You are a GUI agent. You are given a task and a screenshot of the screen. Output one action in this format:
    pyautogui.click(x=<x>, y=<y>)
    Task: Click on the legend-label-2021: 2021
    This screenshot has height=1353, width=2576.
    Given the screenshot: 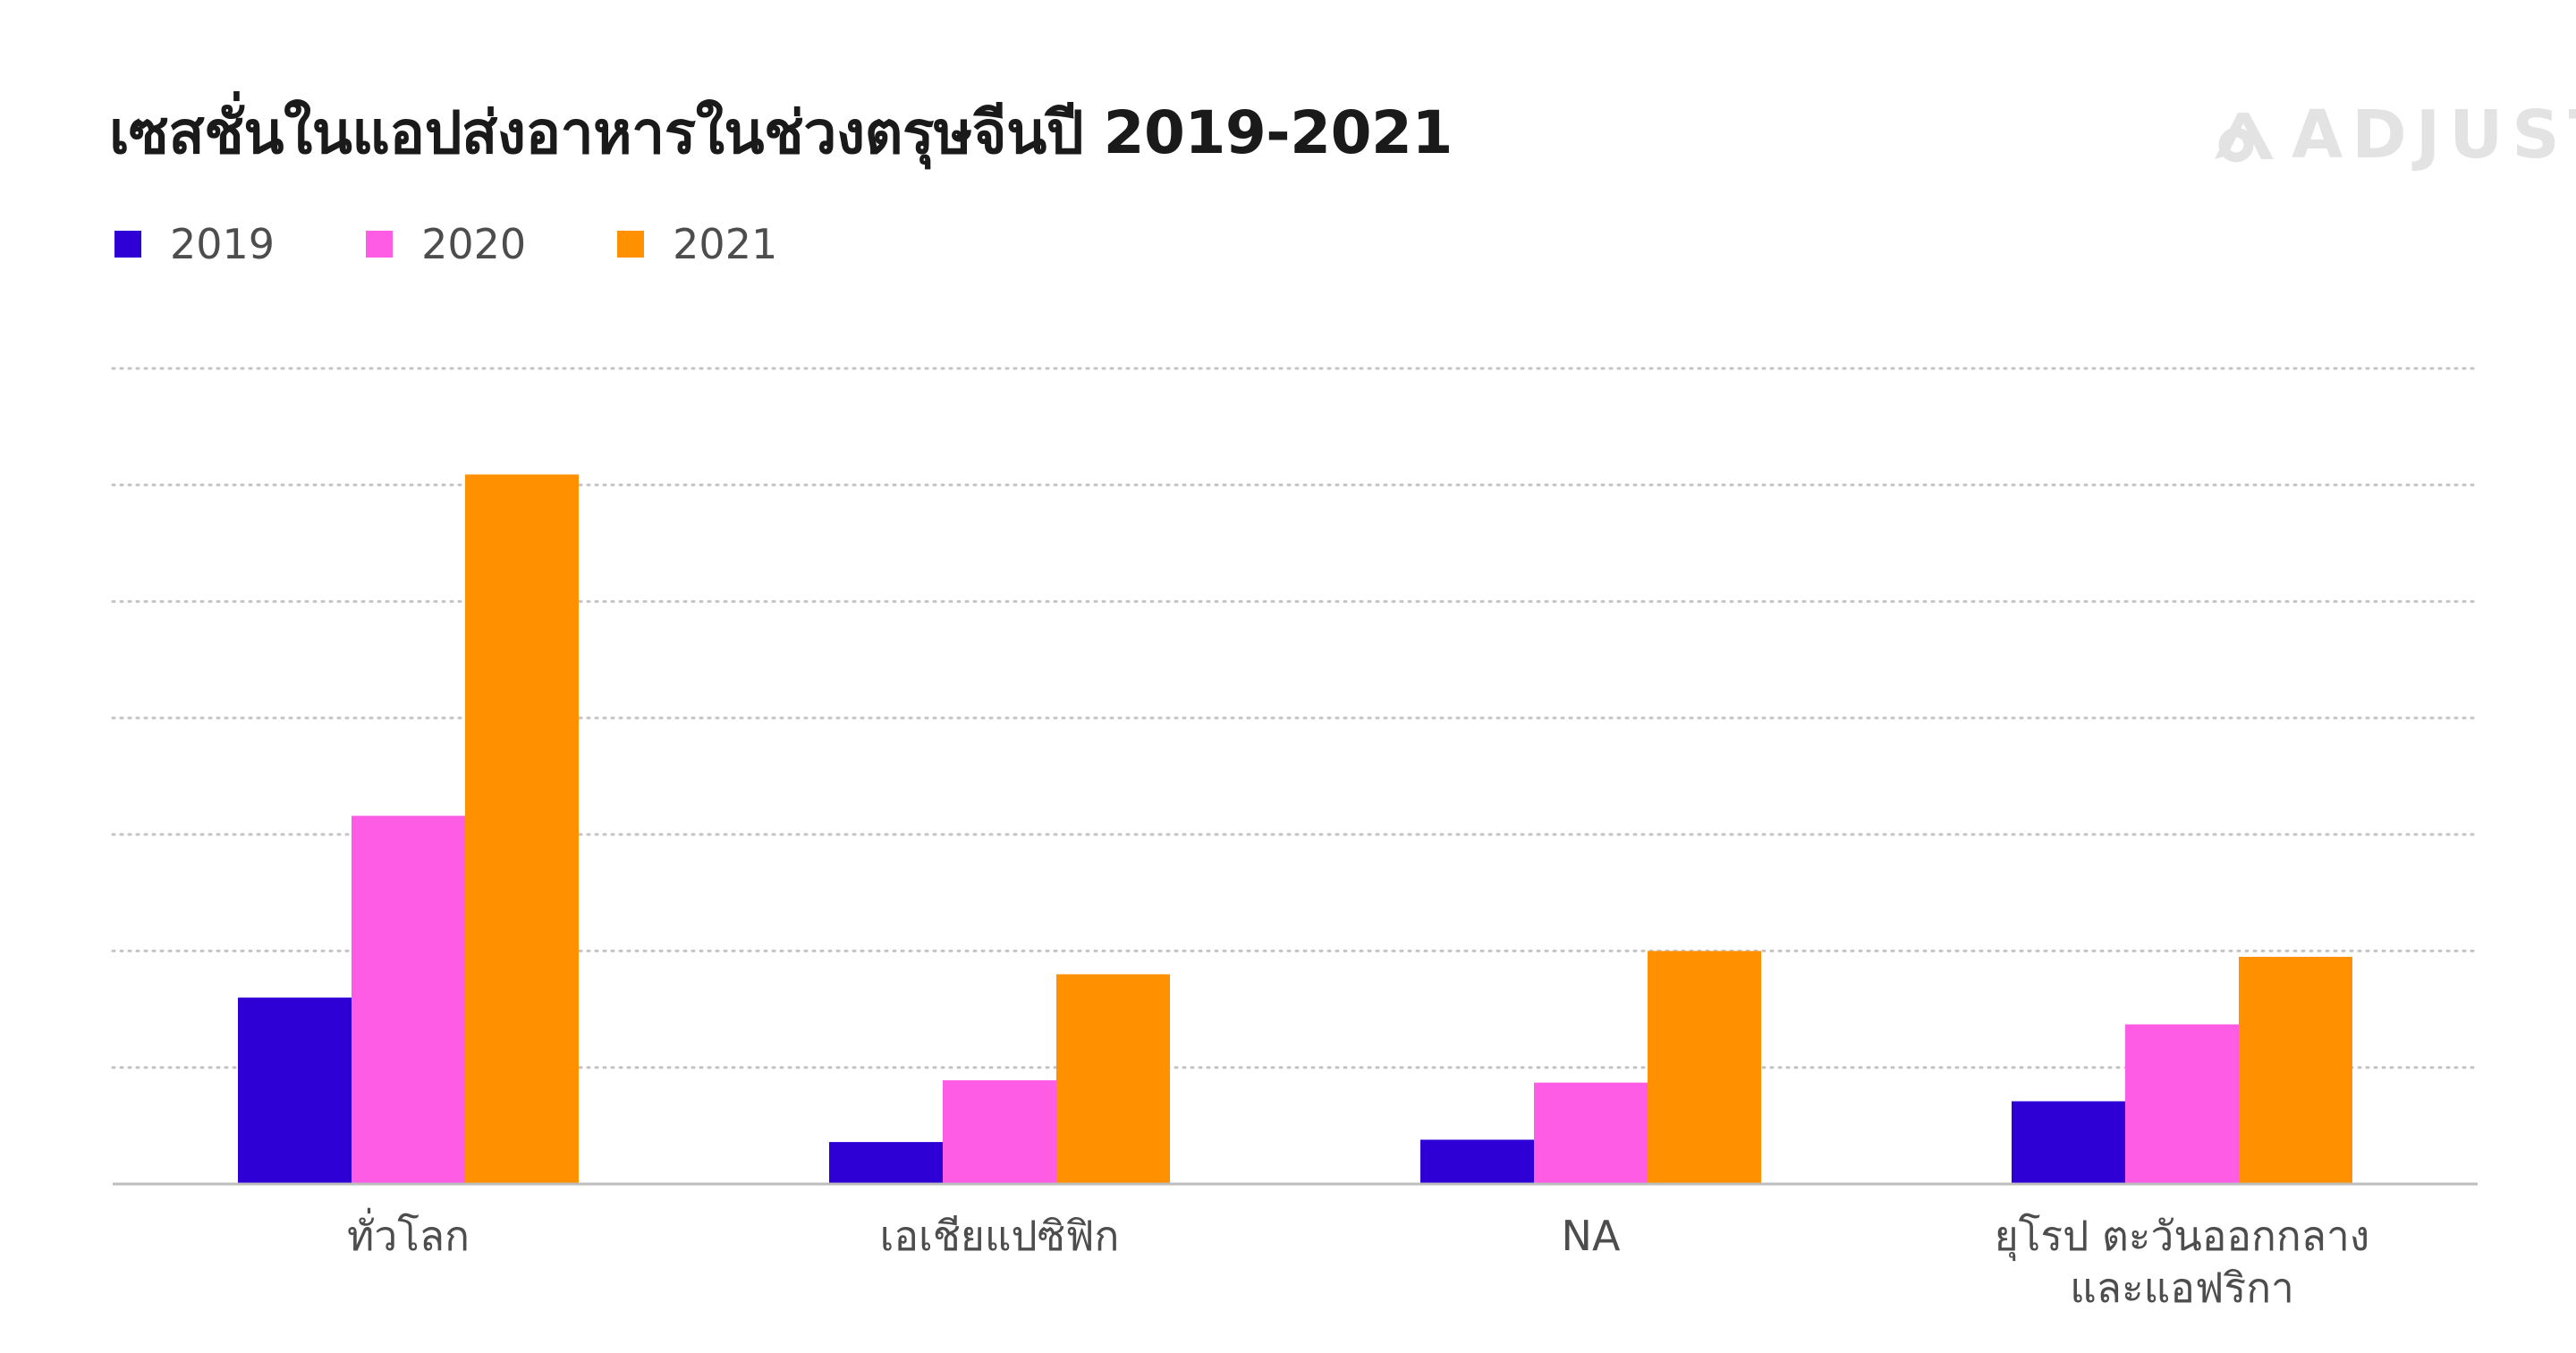 What is the action you would take?
    pyautogui.click(x=725, y=244)
    